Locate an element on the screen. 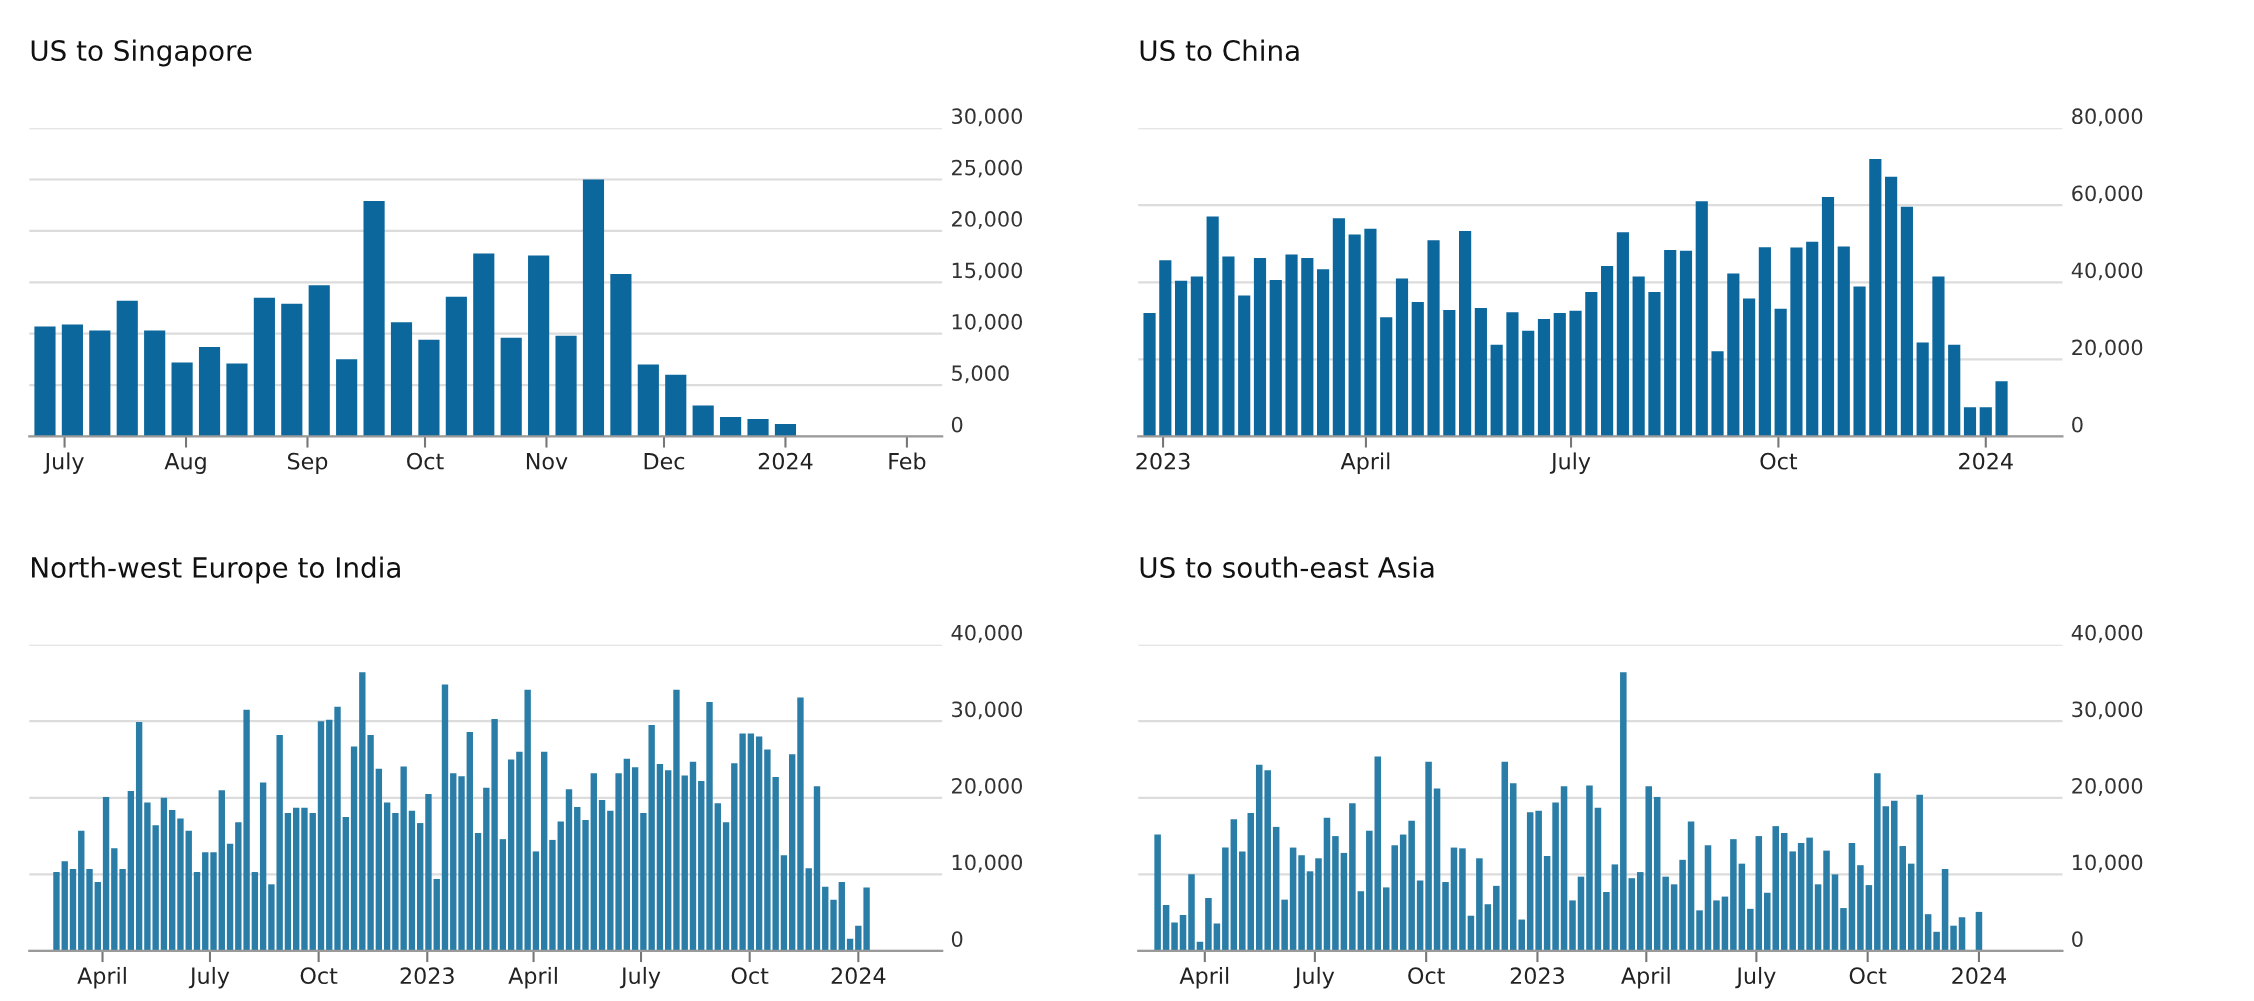 The image size is (2254, 1001). x-tick-label: Sep is located at coordinates (307, 463).